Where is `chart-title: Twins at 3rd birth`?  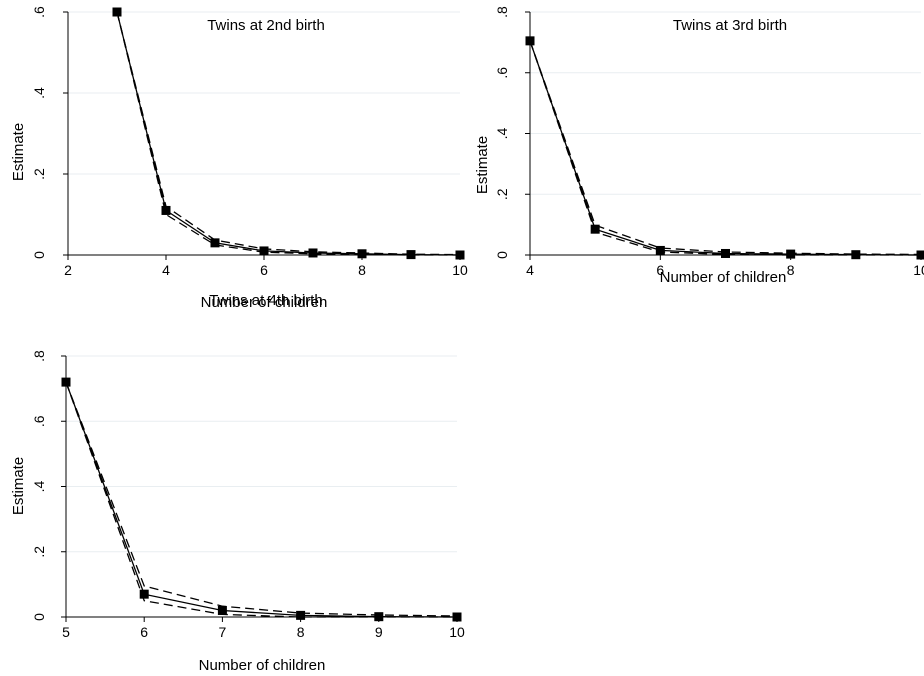
chart-title: Twins at 3rd birth is located at coordinates (730, 25).